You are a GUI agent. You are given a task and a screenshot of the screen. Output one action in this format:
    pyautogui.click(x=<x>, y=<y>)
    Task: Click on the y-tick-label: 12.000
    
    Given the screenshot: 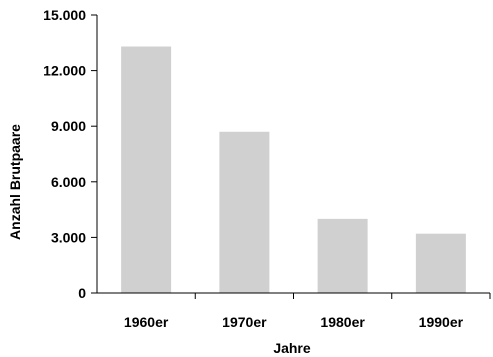 What is the action you would take?
    pyautogui.click(x=64, y=71)
    